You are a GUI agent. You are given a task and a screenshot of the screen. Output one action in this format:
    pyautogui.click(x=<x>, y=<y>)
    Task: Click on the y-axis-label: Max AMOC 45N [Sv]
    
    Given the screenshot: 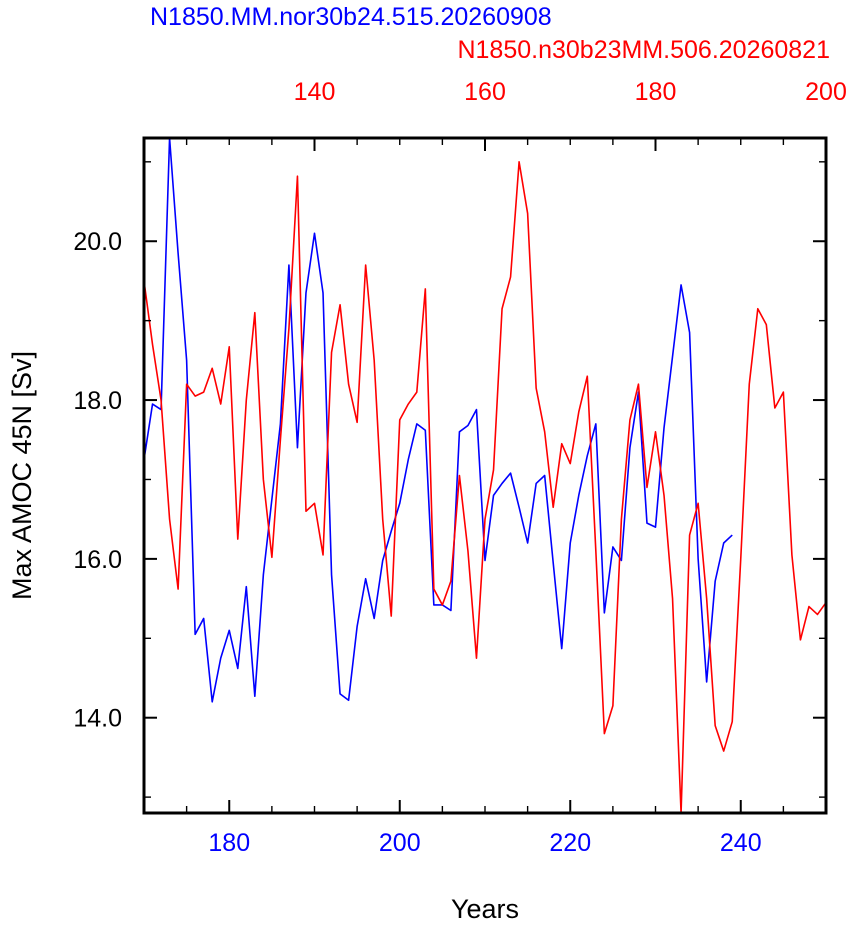 What is the action you would take?
    pyautogui.click(x=22, y=475)
    